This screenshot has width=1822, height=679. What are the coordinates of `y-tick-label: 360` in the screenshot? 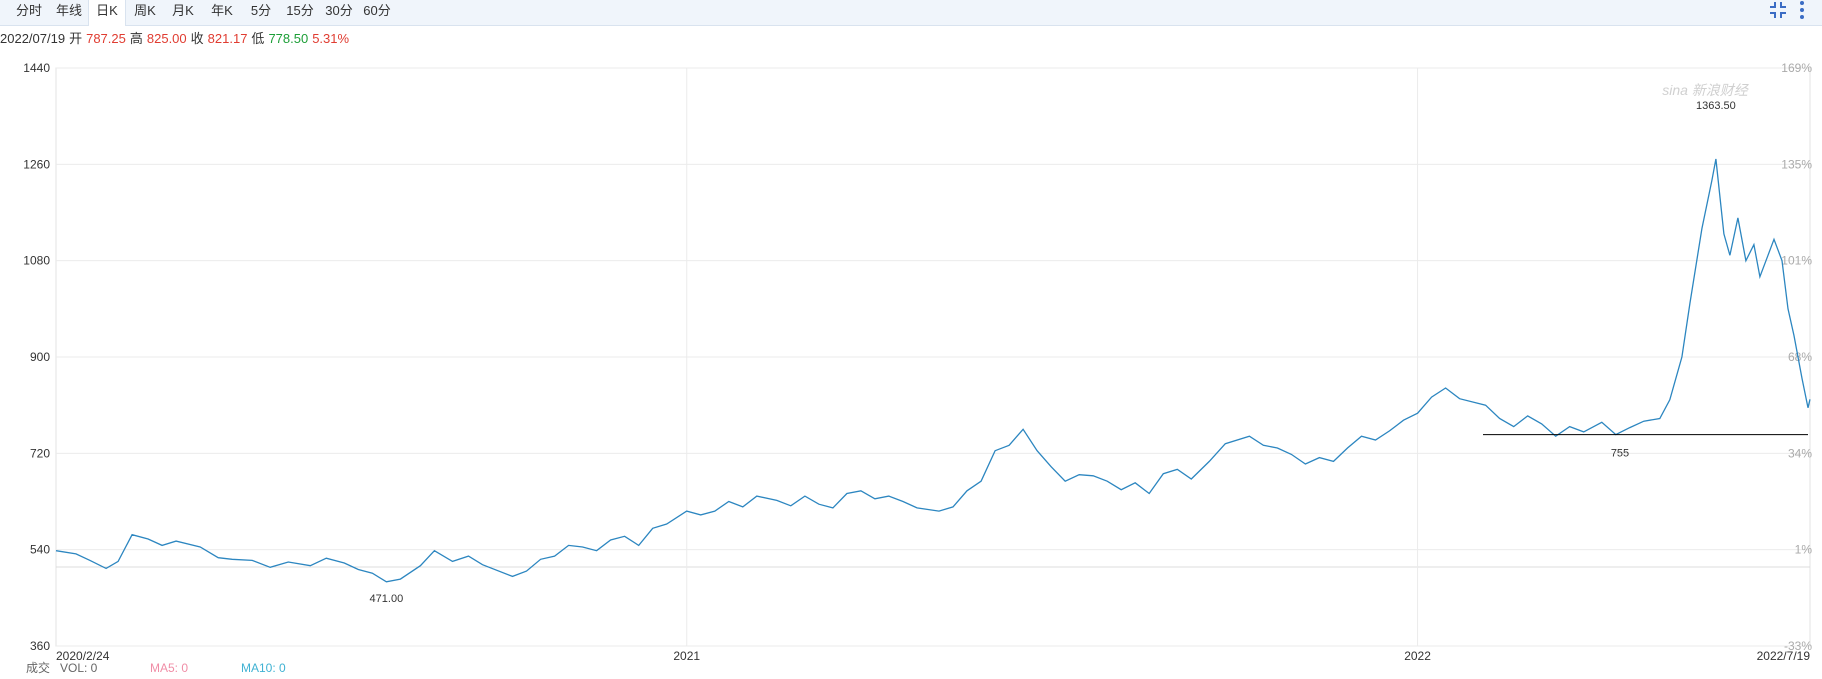 It's located at (40, 646).